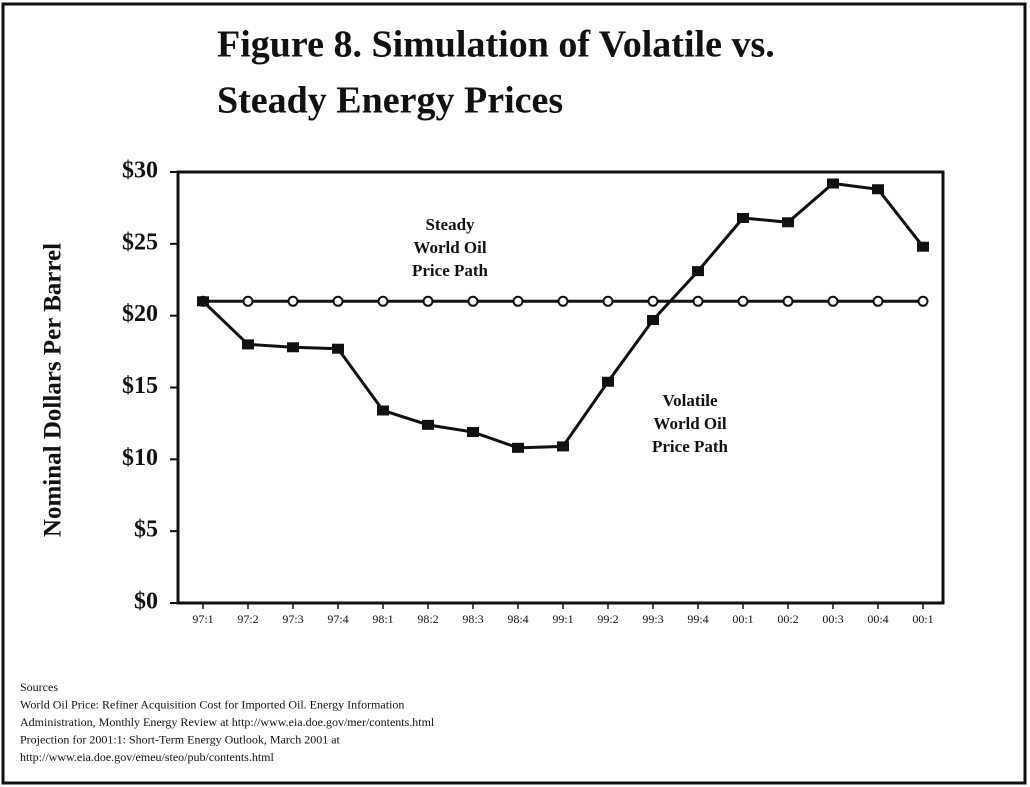  What do you see at coordinates (690, 400) in the screenshot?
I see `series-label: Volatile` at bounding box center [690, 400].